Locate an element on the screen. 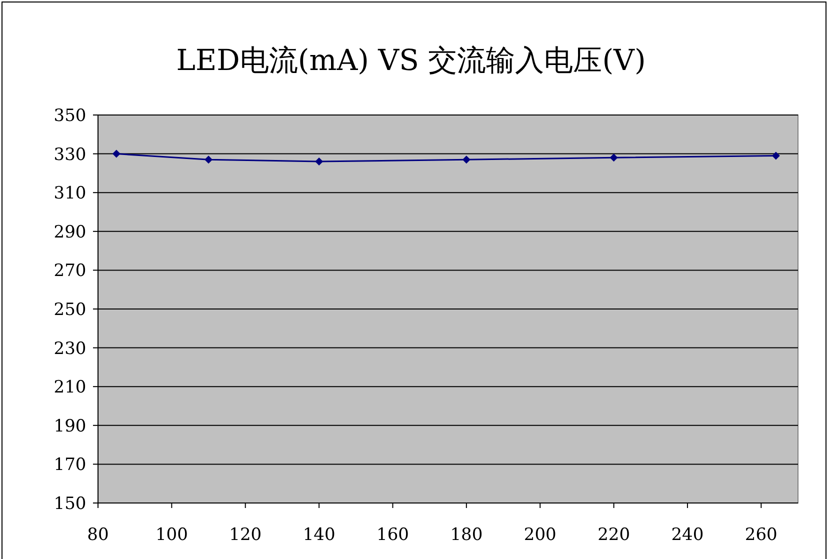 This screenshot has height=559, width=828. y-tick-label: 230 is located at coordinates (70, 348).